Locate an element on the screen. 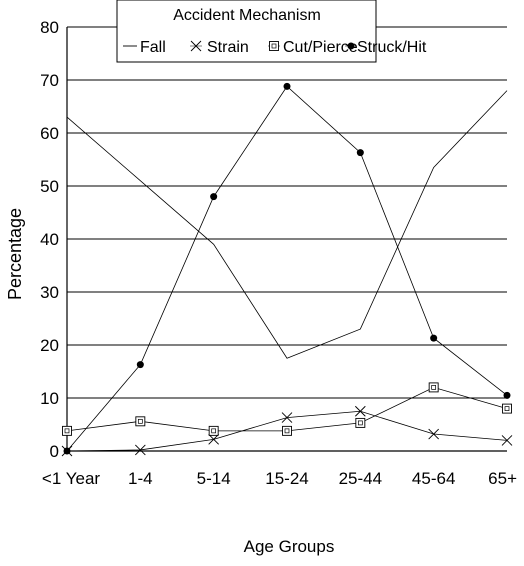 This screenshot has height=566, width=524. x-axis-label: Age Groups is located at coordinates (289, 546).